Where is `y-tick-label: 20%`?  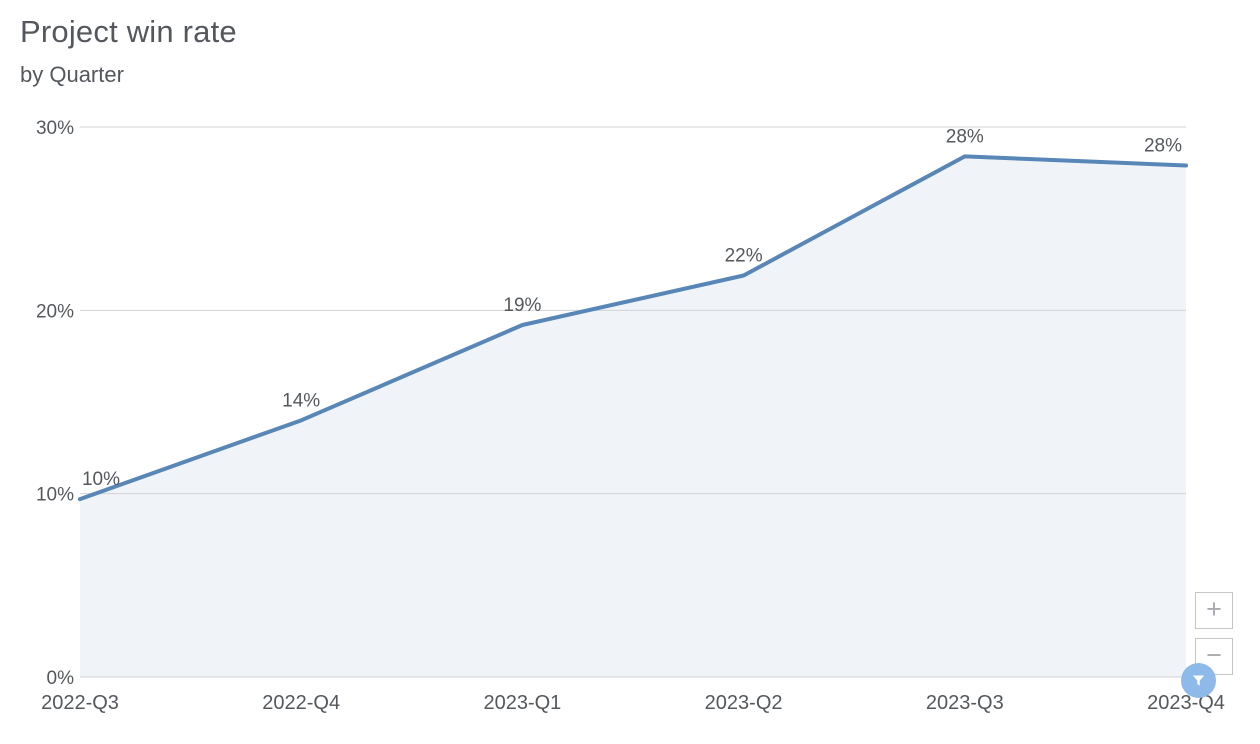 y-tick-label: 20% is located at coordinates (55, 311).